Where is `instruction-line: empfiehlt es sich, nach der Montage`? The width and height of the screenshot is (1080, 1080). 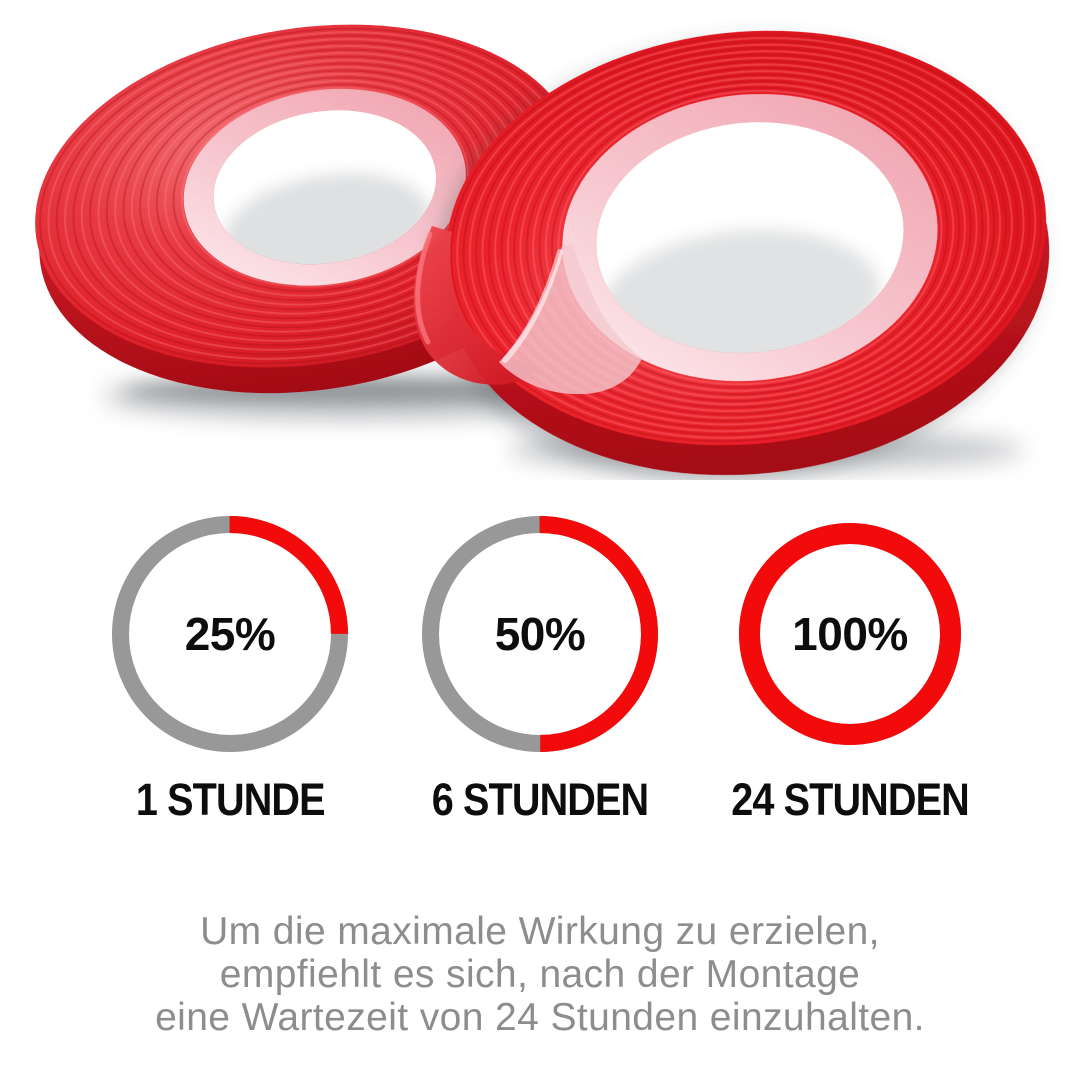
instruction-line: empfiehlt es sich, nach der Montage is located at coordinates (540, 974).